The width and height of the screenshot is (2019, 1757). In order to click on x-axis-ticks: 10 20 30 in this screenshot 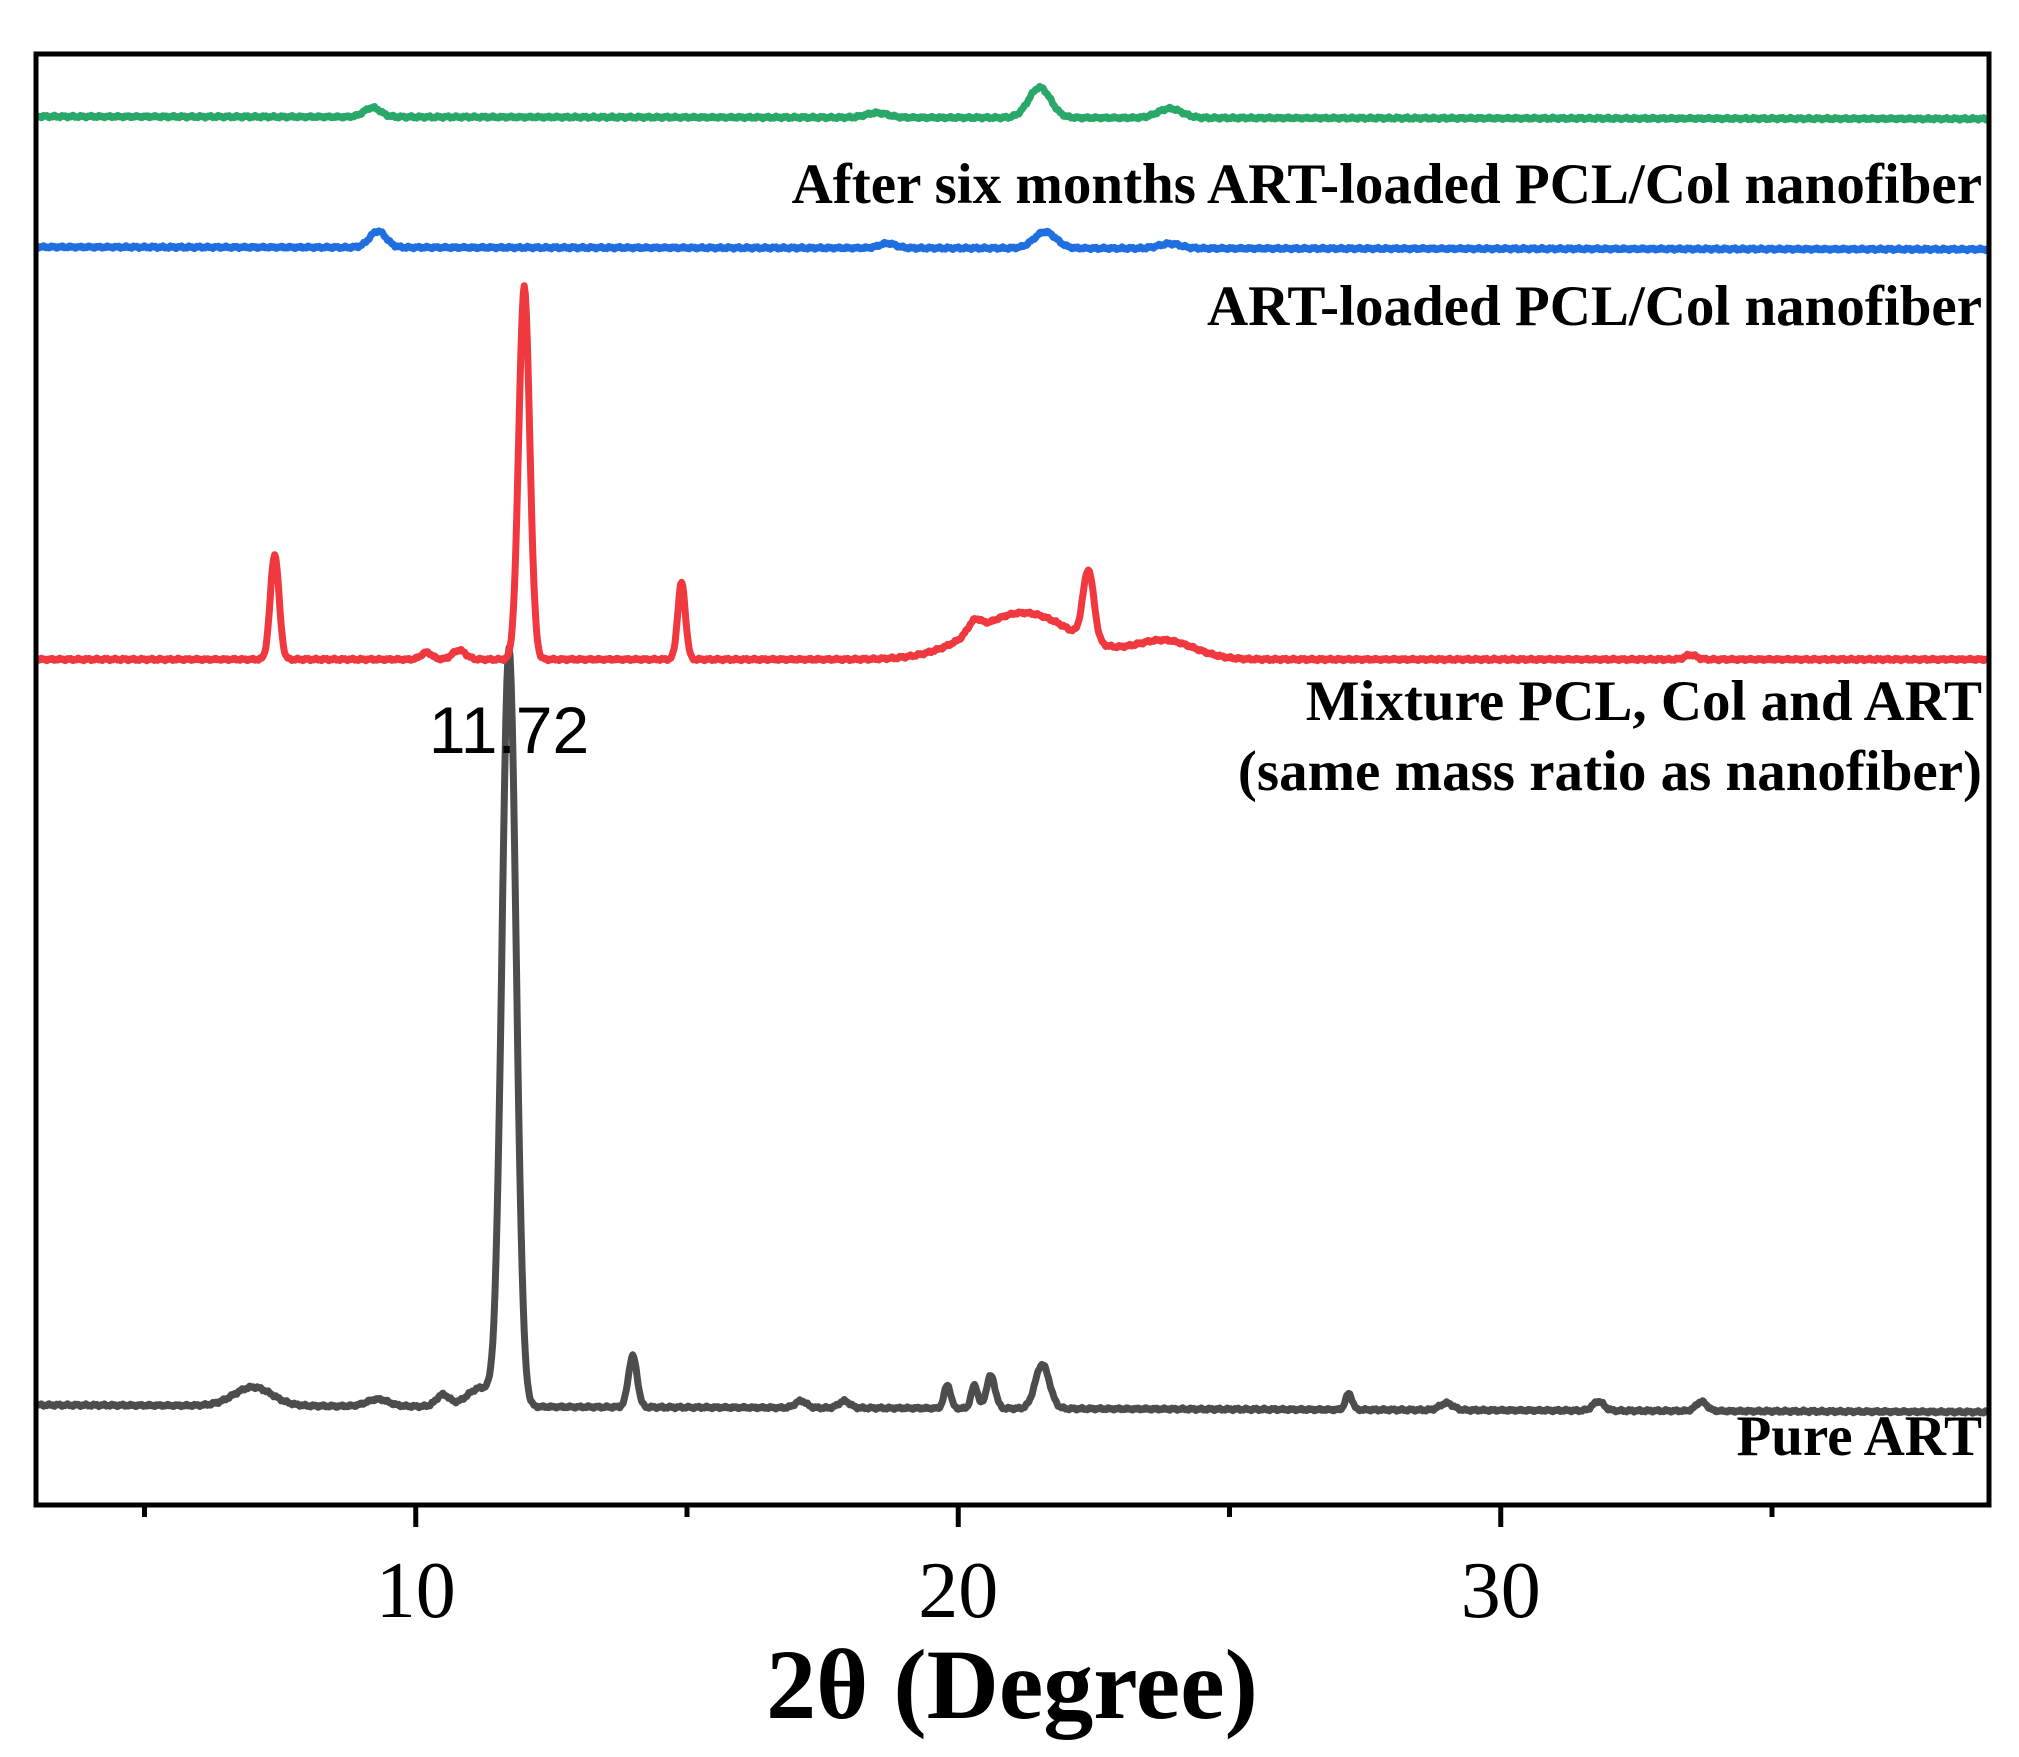, I will do `click(958, 1570)`.